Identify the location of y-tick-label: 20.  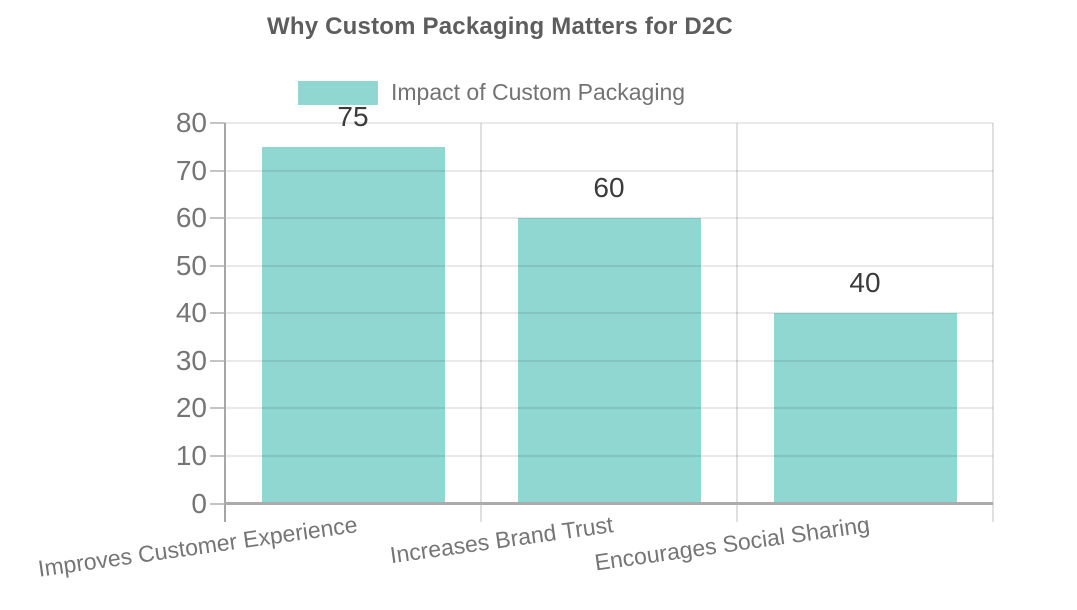
(191, 408).